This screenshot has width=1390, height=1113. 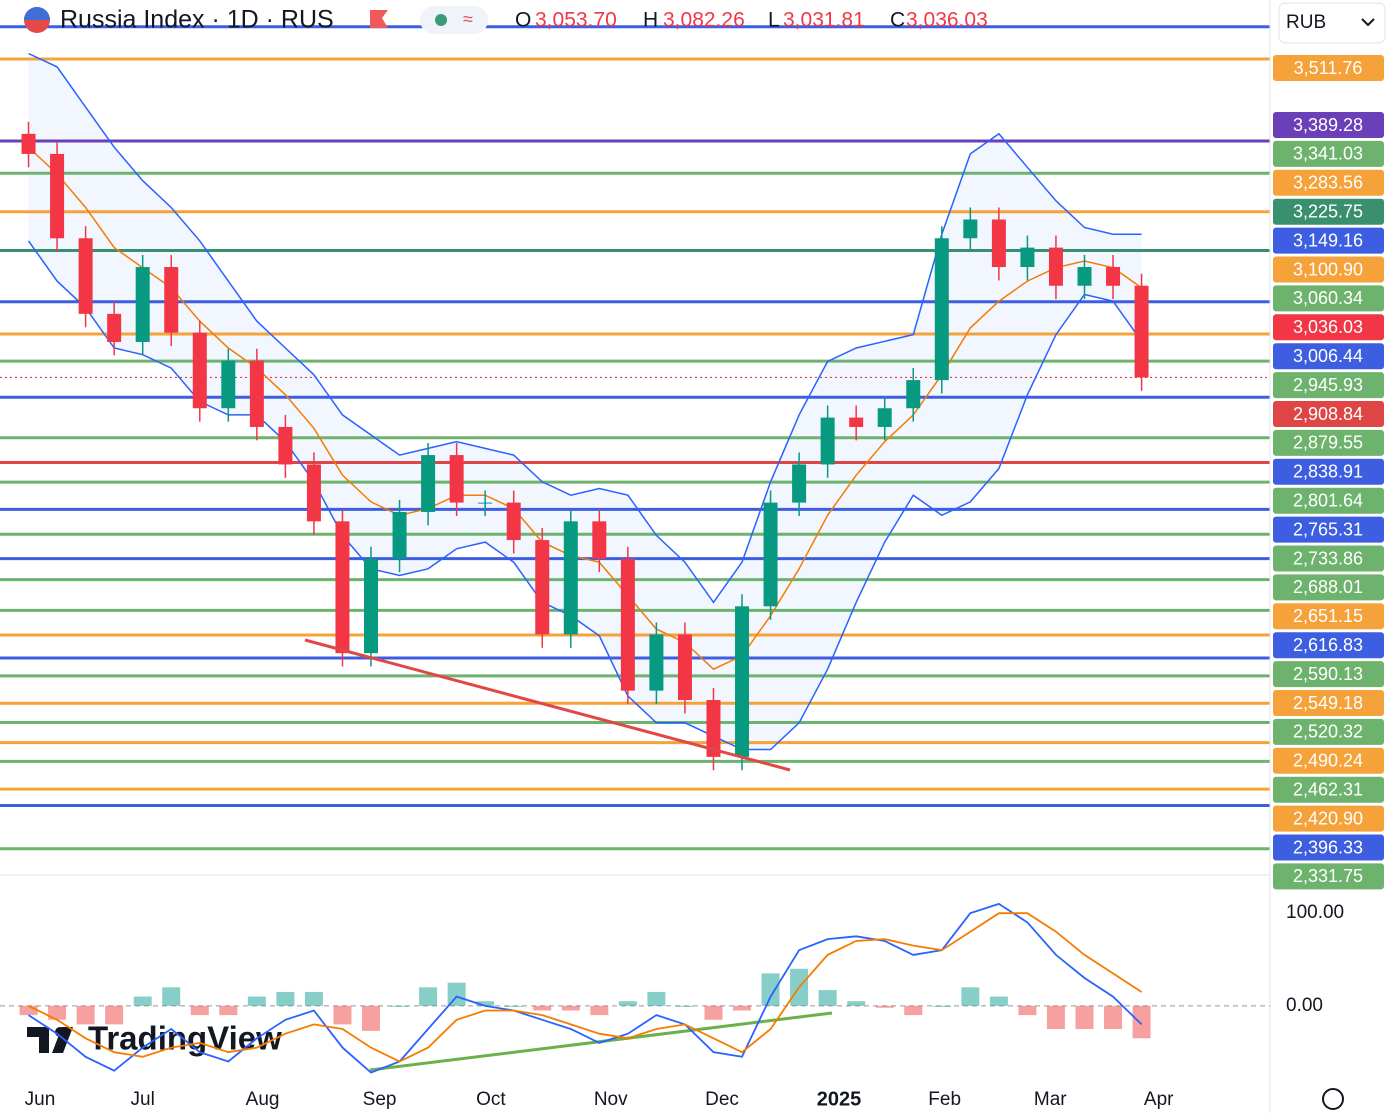 What do you see at coordinates (441, 20) in the screenshot?
I see `status-dot` at bounding box center [441, 20].